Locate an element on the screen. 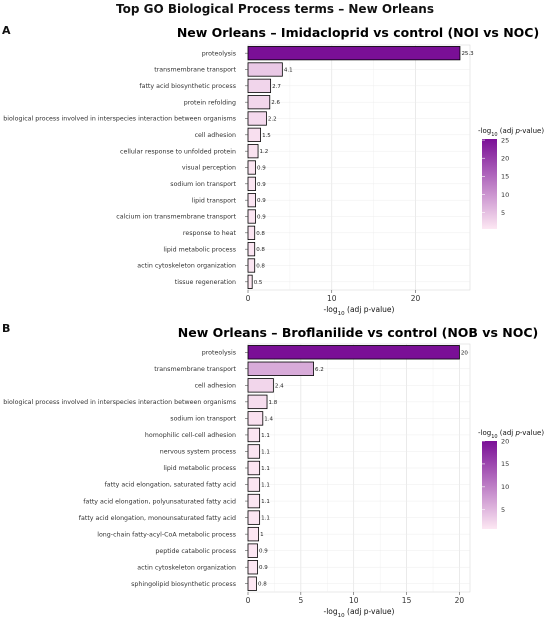  x-tick-label: 15 is located at coordinates (407, 600).